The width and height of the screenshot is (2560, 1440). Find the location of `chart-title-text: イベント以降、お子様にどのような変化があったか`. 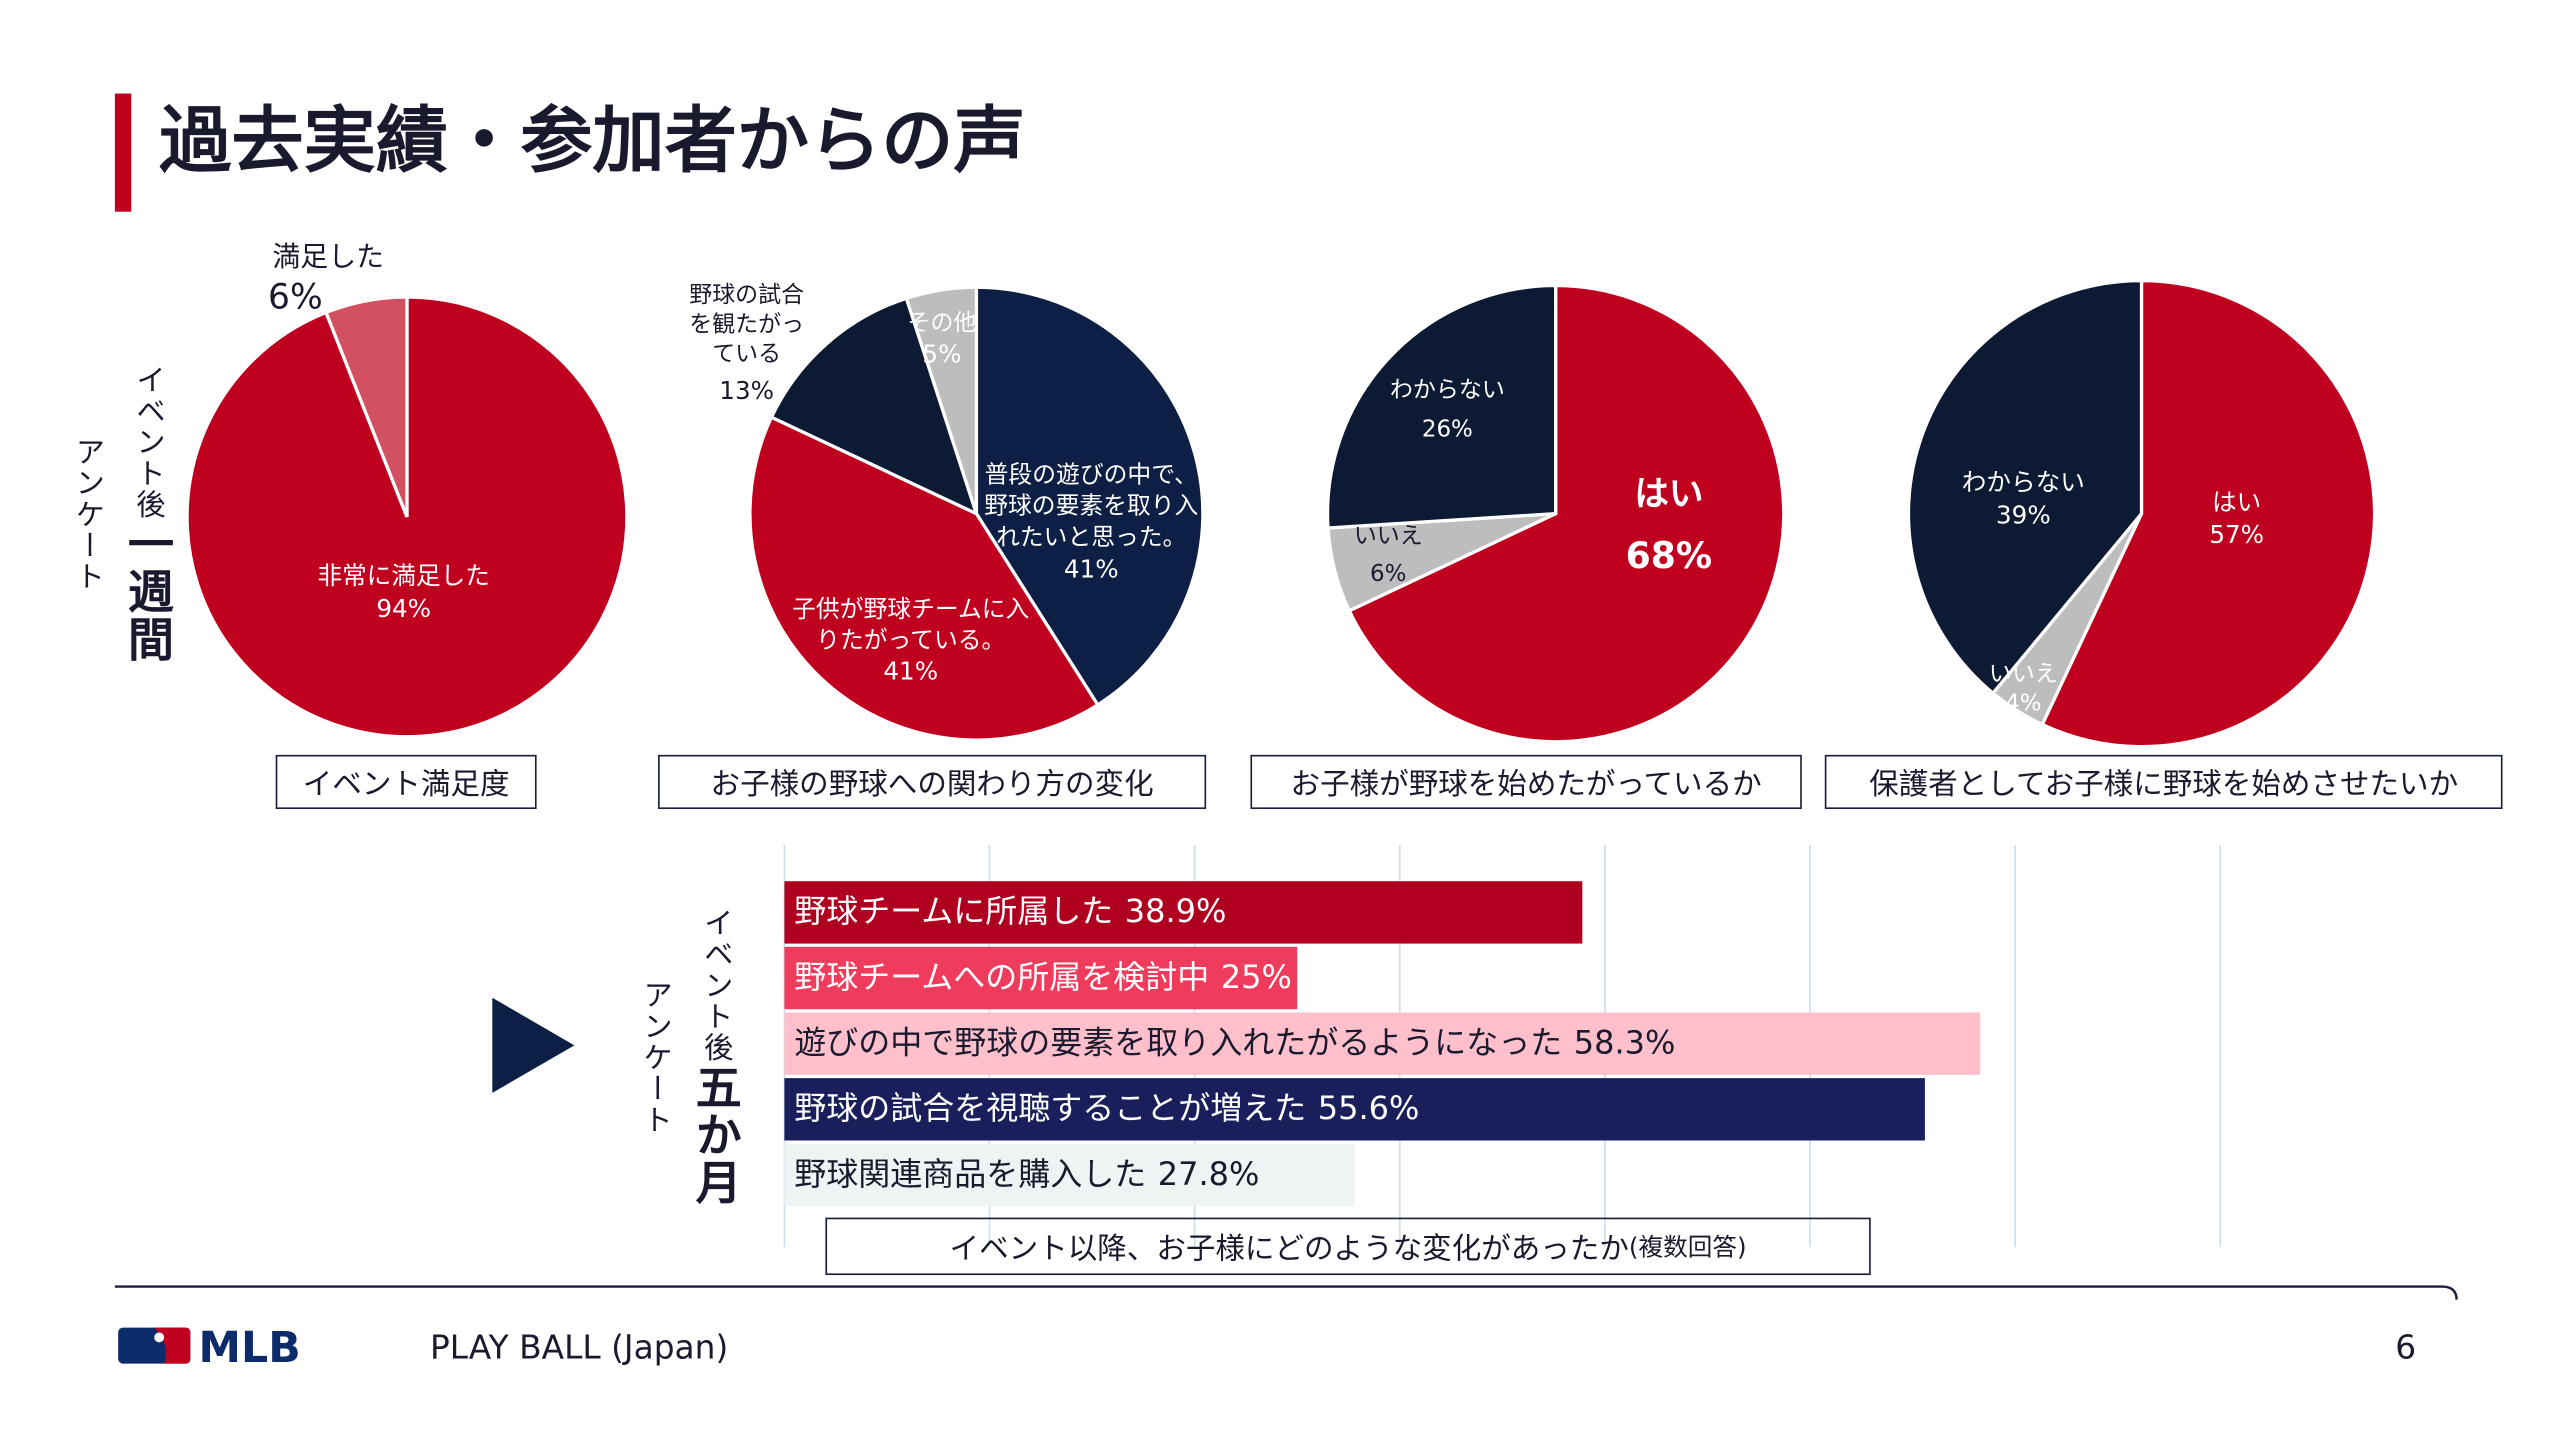

chart-title-text: イベント以降、お子様にどのような変化があったか is located at coordinates (1289, 1249).